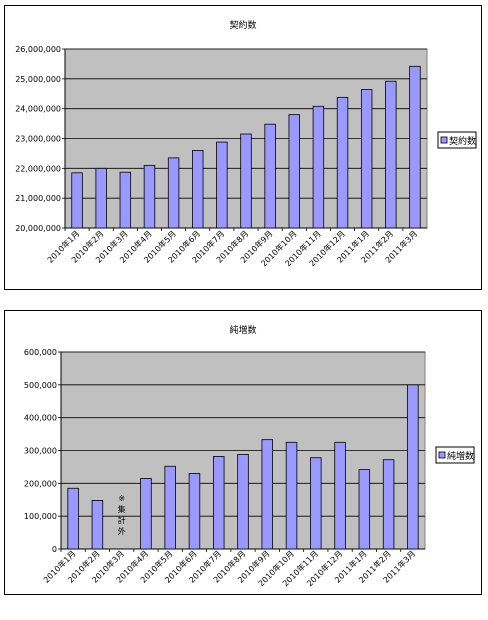  What do you see at coordinates (122, 520) in the screenshot?
I see `annotation-char: 計` at bounding box center [122, 520].